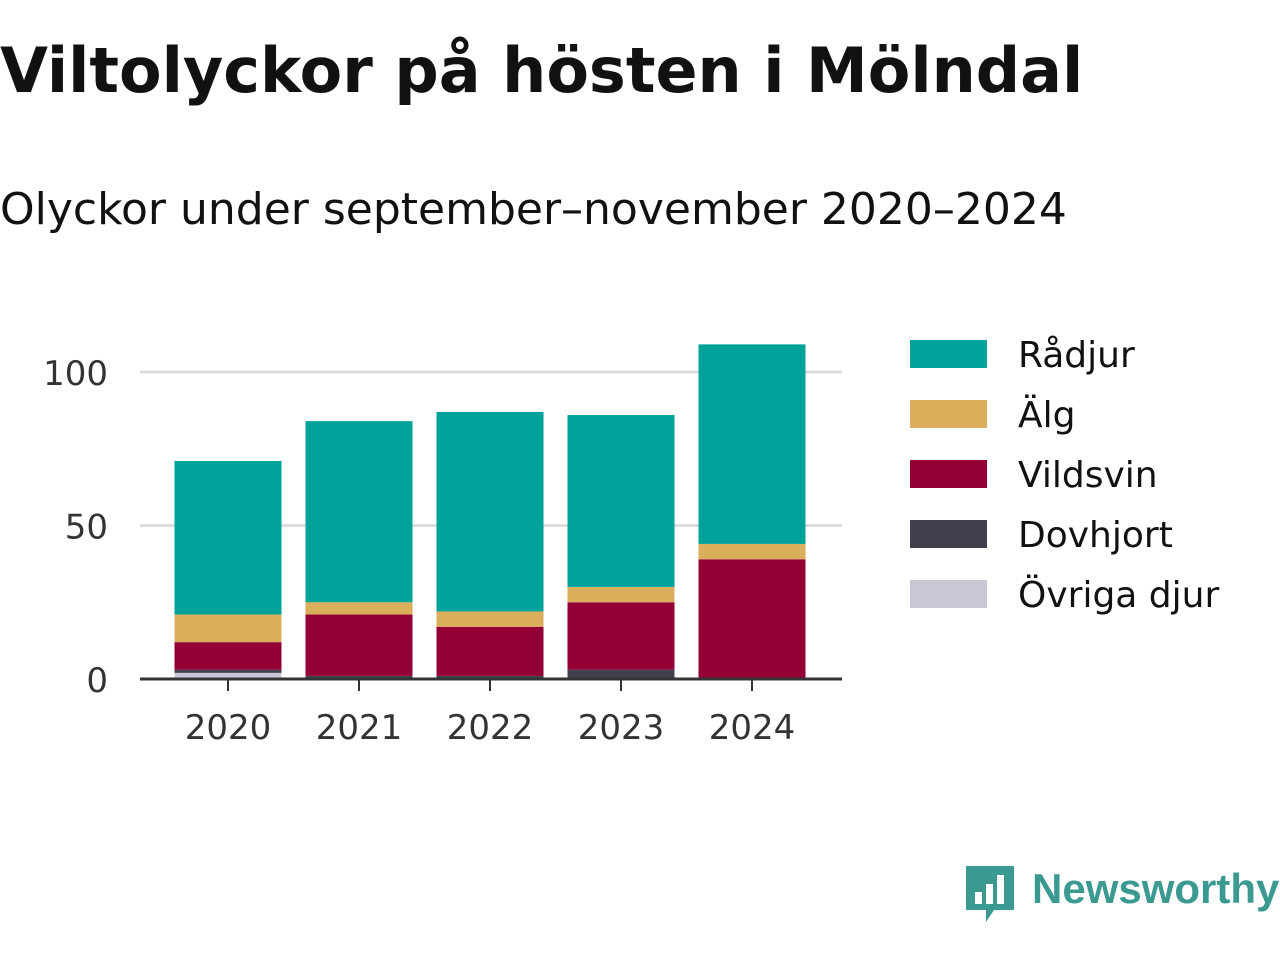 The image size is (1280, 960). Describe the element at coordinates (1095, 535) in the screenshot. I see `legend-label: Dovhjort` at that location.